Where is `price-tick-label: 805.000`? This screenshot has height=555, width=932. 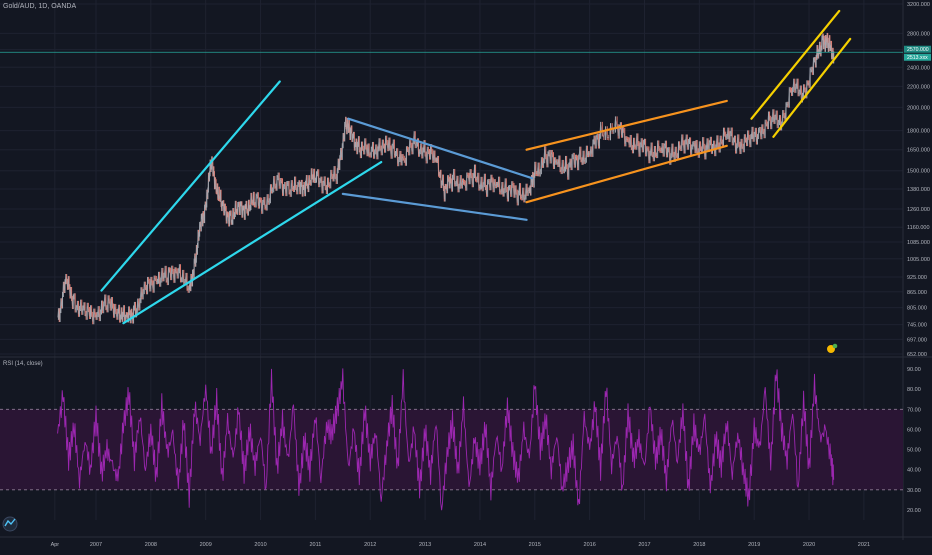 price-tick-label: 805.000 is located at coordinates (917, 309).